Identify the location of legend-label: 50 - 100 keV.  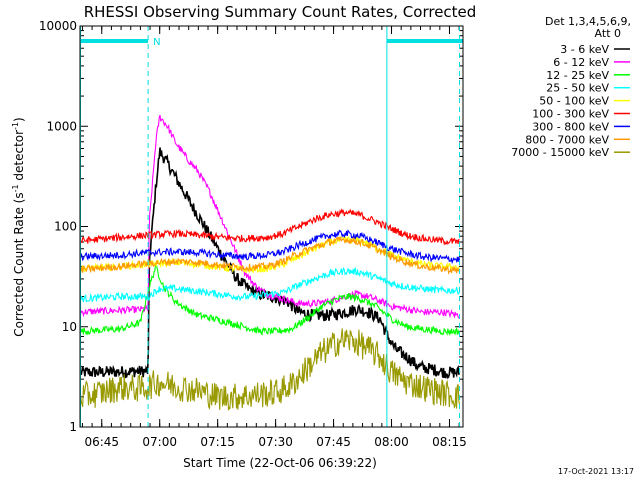
(574, 101).